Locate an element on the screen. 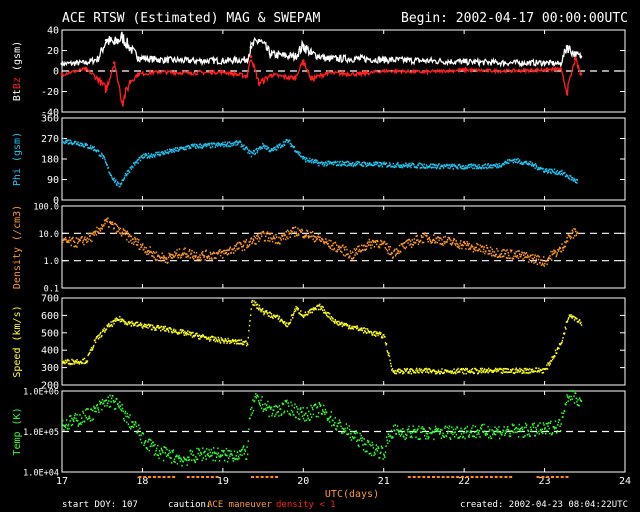 This screenshot has width=640, height=512. x-axis: 17 18 19 20 21 22 23 24 is located at coordinates (343, 481).